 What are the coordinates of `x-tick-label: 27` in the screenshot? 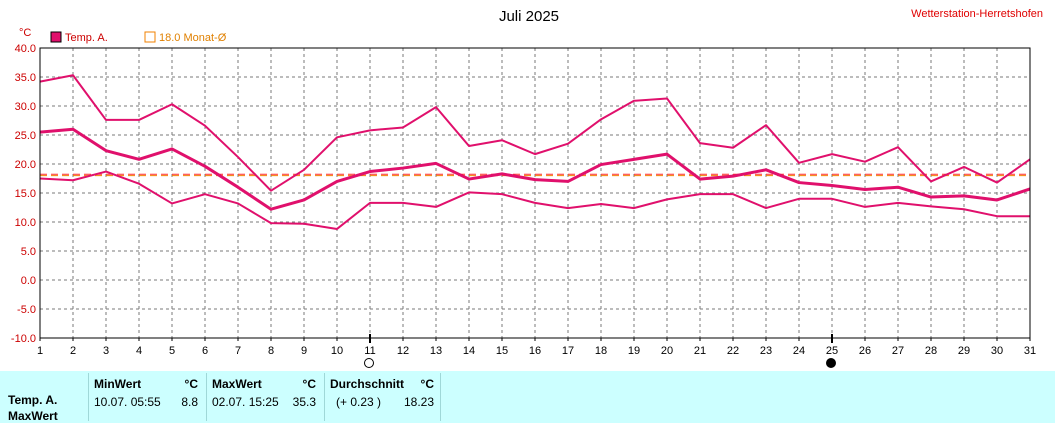 It's located at (898, 351).